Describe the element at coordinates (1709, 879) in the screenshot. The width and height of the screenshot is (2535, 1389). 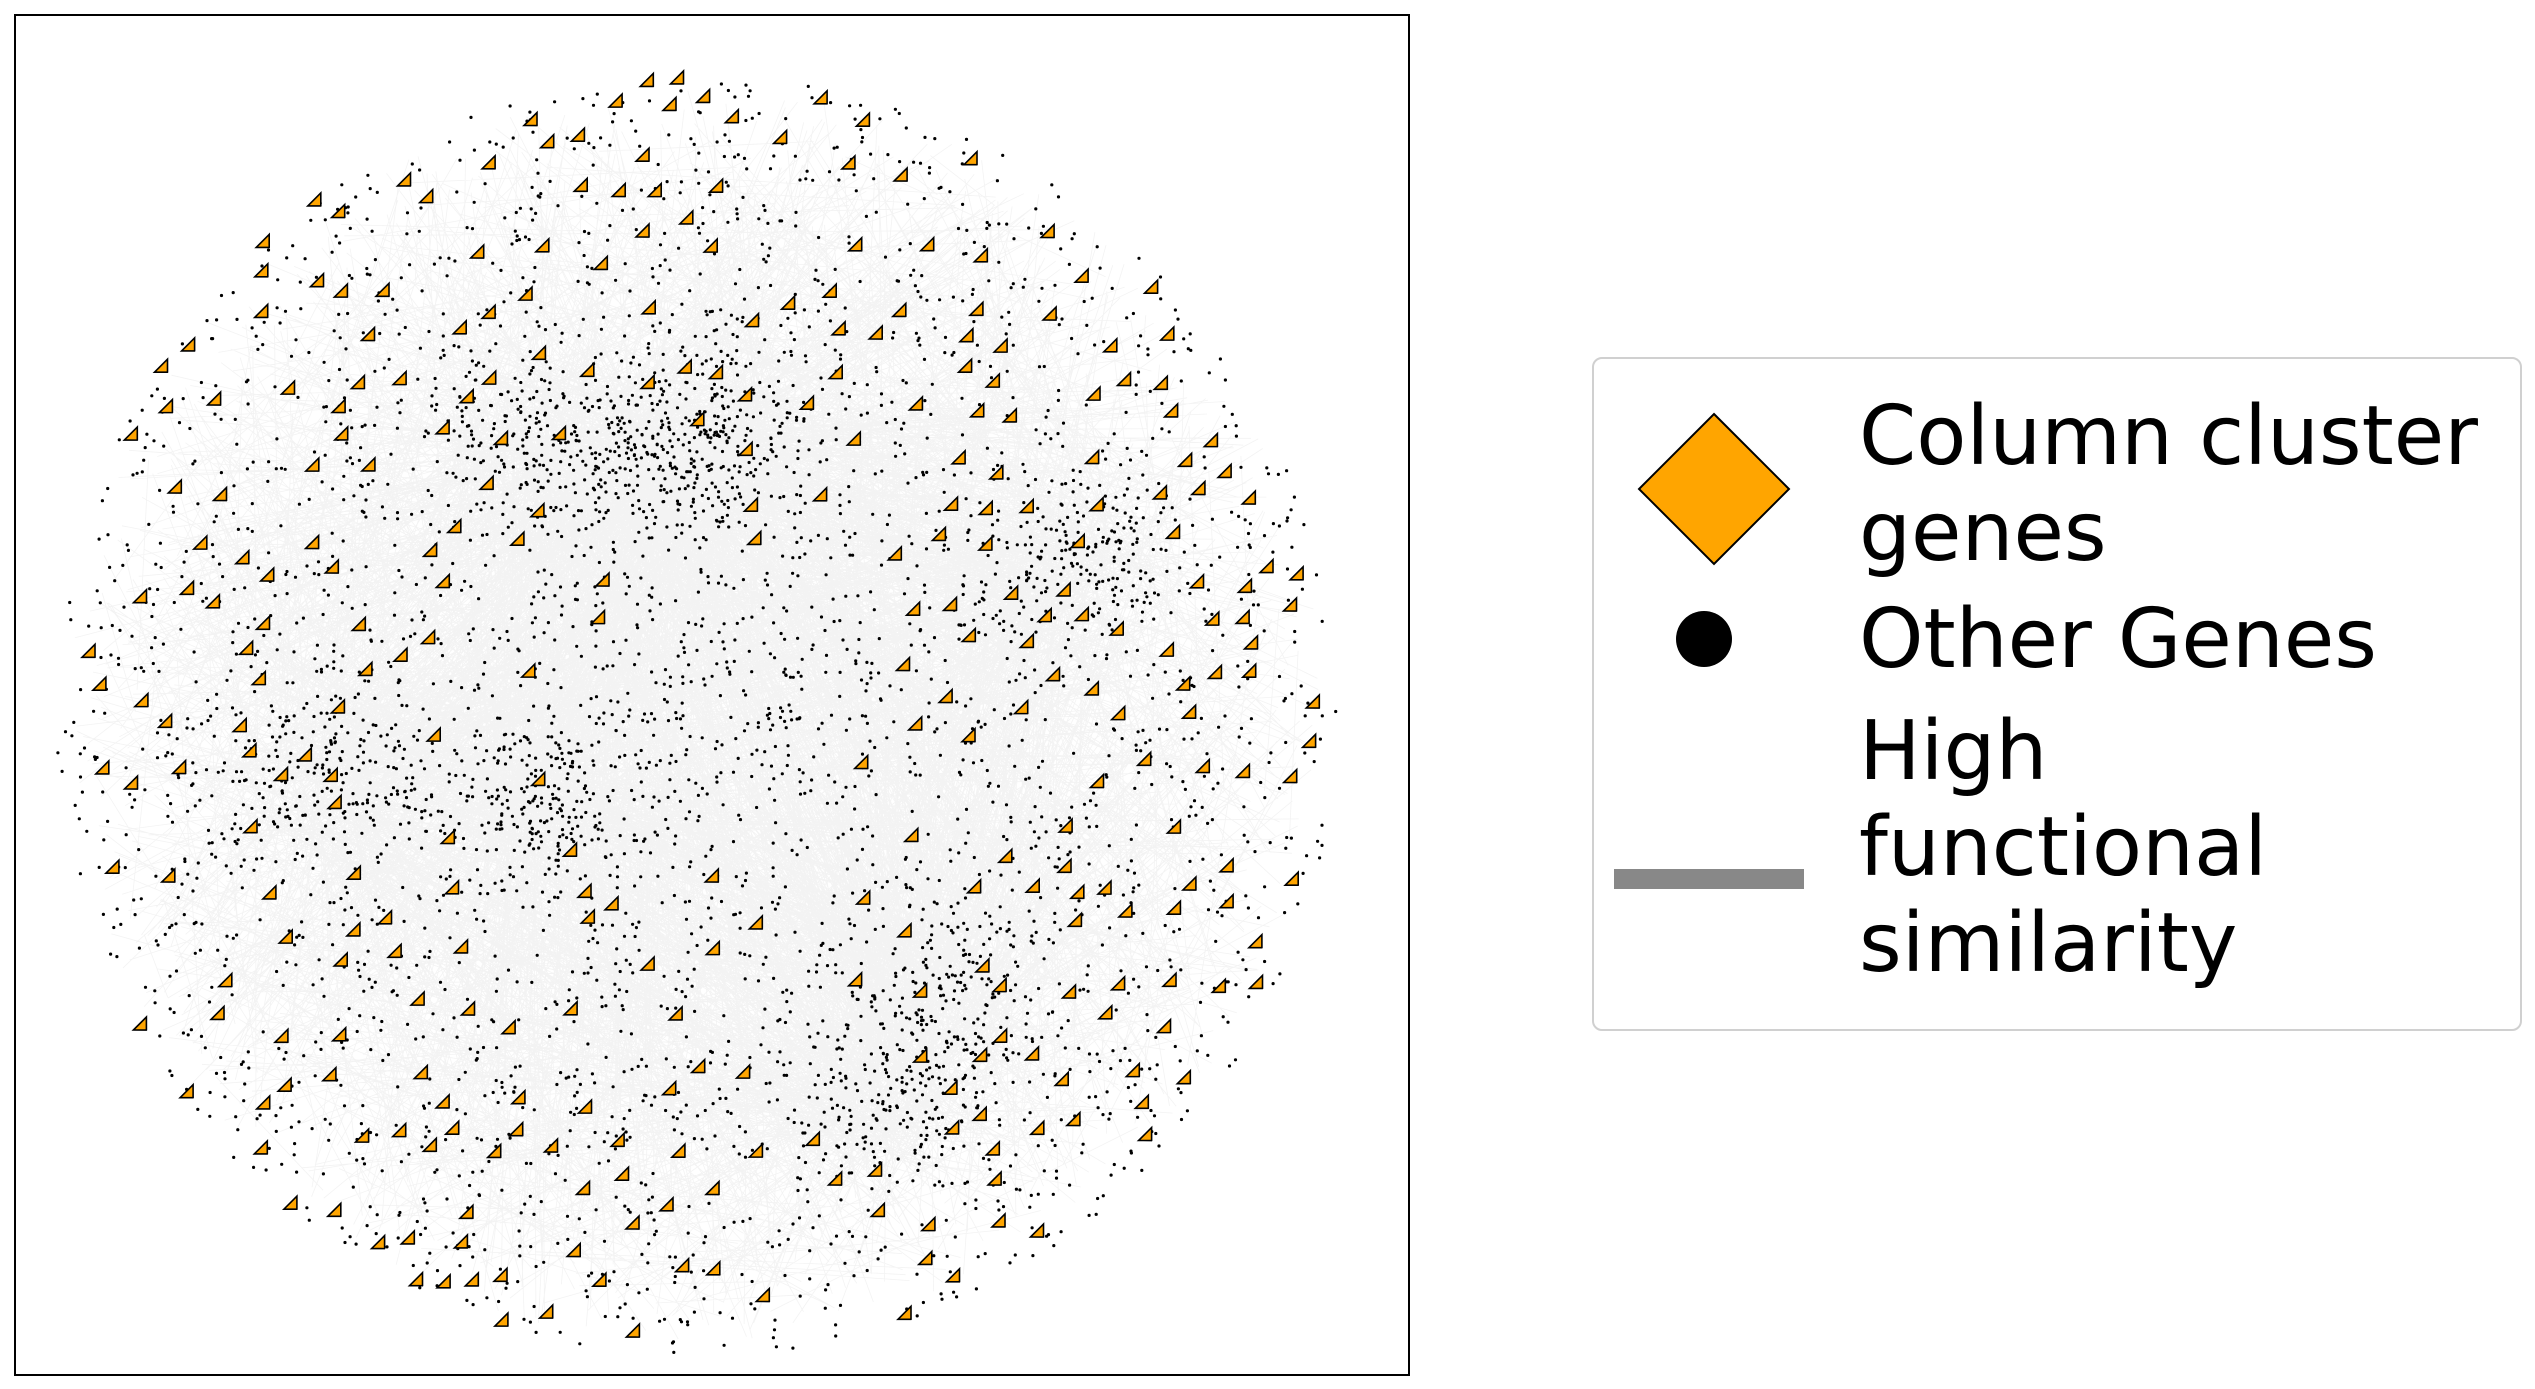
I see `gray-line-icon` at that location.